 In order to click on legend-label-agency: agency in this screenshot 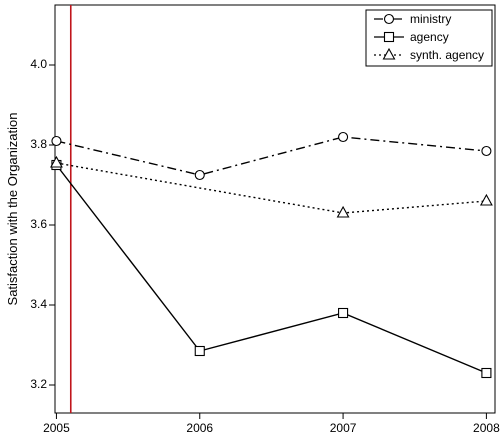, I will do `click(429, 37)`.